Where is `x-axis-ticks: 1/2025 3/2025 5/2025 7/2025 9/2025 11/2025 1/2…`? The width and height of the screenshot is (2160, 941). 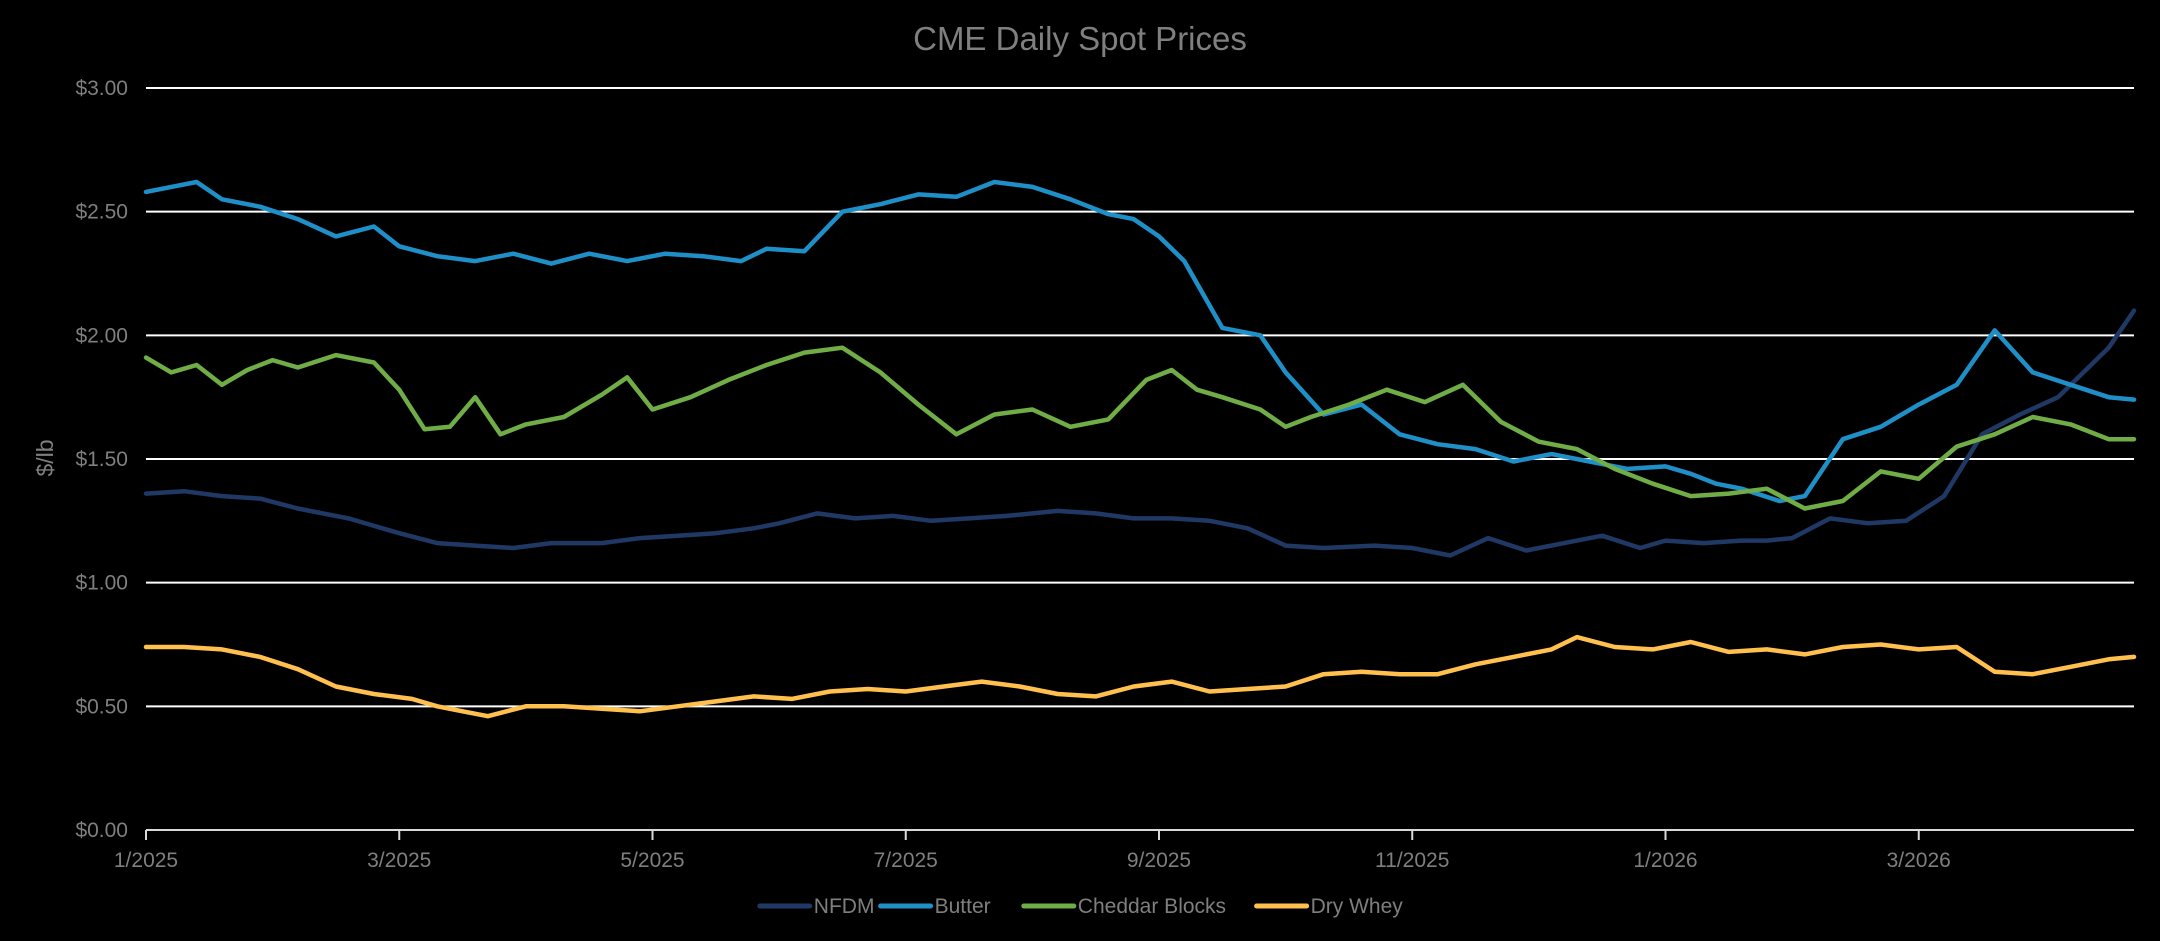
x-axis-ticks: 1/2025 3/2025 5/2025 7/2025 9/2025 11/2025 1/2… is located at coordinates (1032, 851).